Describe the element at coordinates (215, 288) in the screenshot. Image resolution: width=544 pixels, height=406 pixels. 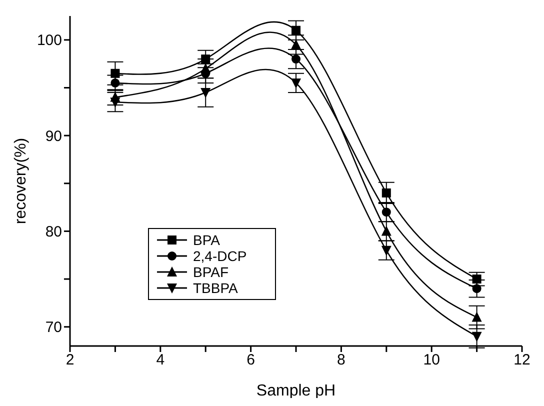
I see `legend-label: TBBPA` at that location.